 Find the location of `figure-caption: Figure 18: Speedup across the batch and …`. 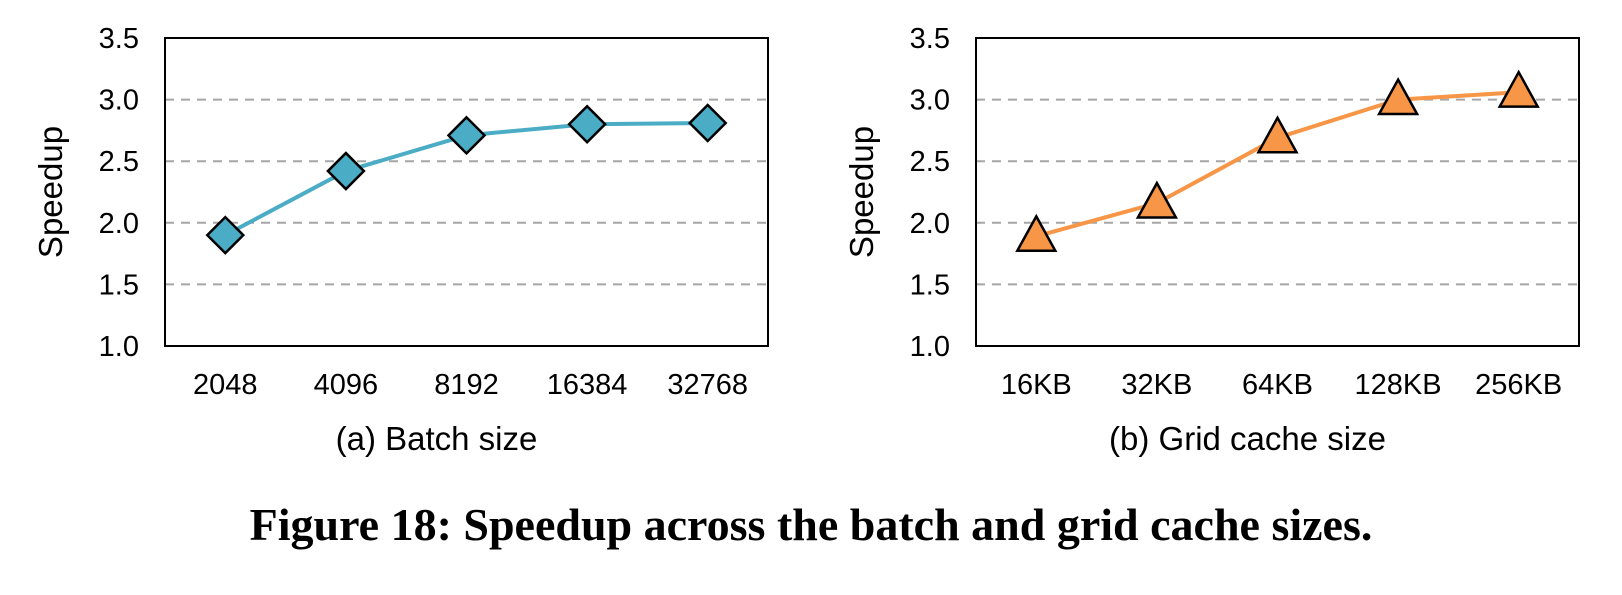

figure-caption: Figure 18: Speedup across the batch and … is located at coordinates (811, 524).